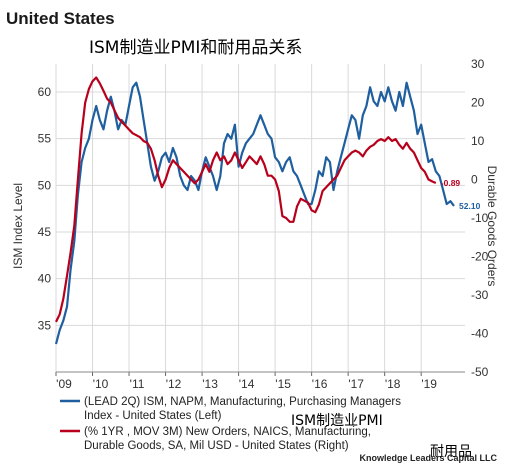 This screenshot has width=509, height=476. I want to click on right-tick-label: 0, so click(474, 180).